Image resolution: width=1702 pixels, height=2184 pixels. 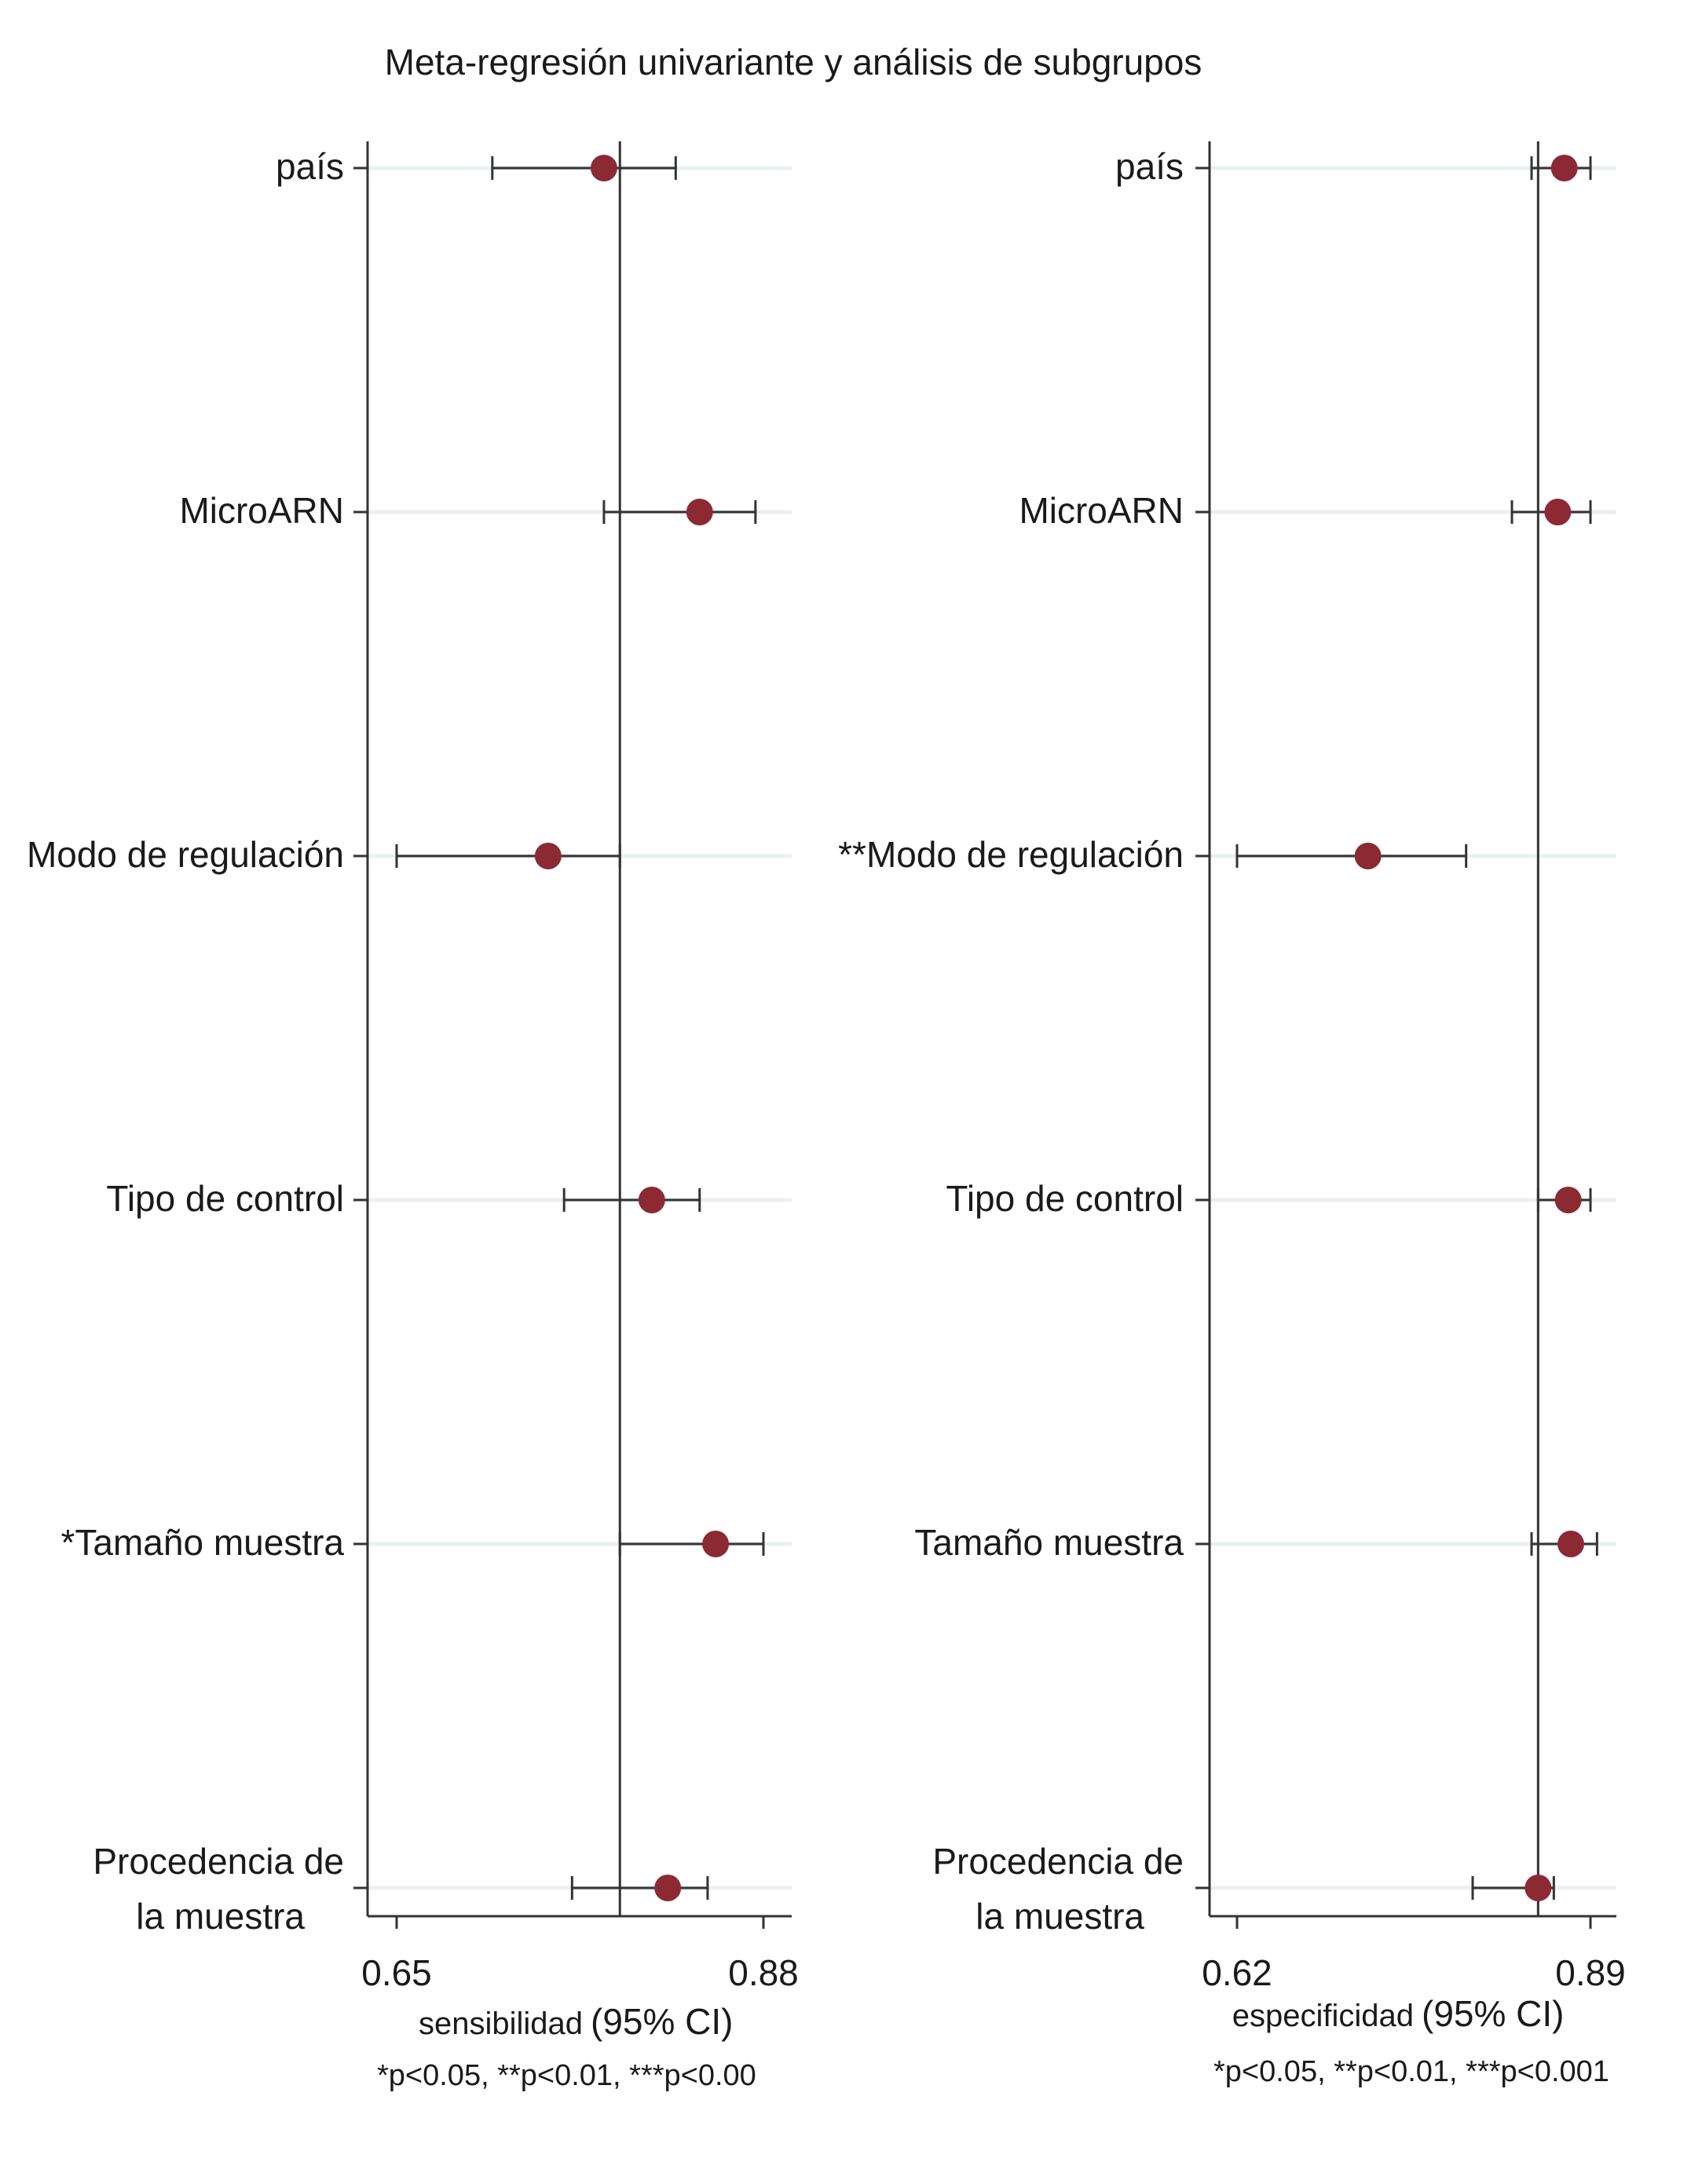 What do you see at coordinates (501, 2024) in the screenshot?
I see `x-axis-label: sensibilidad` at bounding box center [501, 2024].